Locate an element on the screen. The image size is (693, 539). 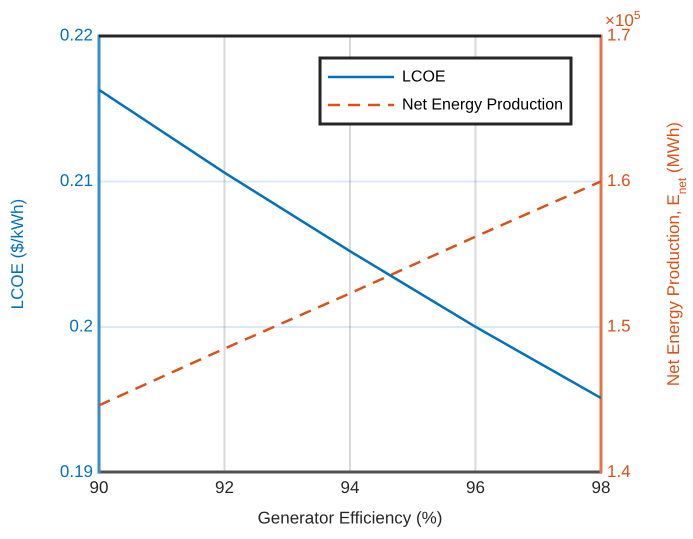
x-tick-label: 98 is located at coordinates (601, 488).